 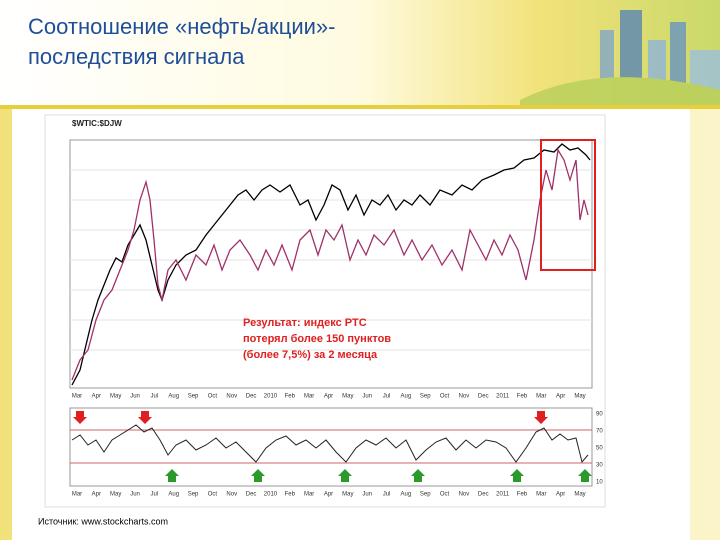 What do you see at coordinates (103, 521) in the screenshot?
I see `source: Источник: www.stockcharts.com` at bounding box center [103, 521].